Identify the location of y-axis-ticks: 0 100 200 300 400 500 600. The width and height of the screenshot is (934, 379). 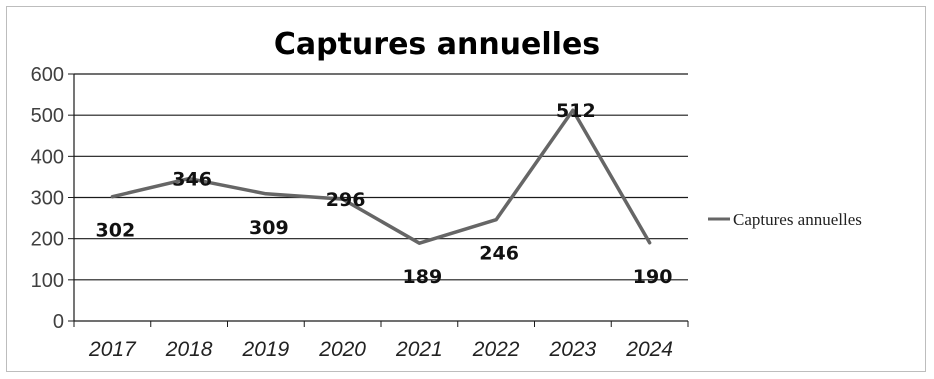
(52, 198).